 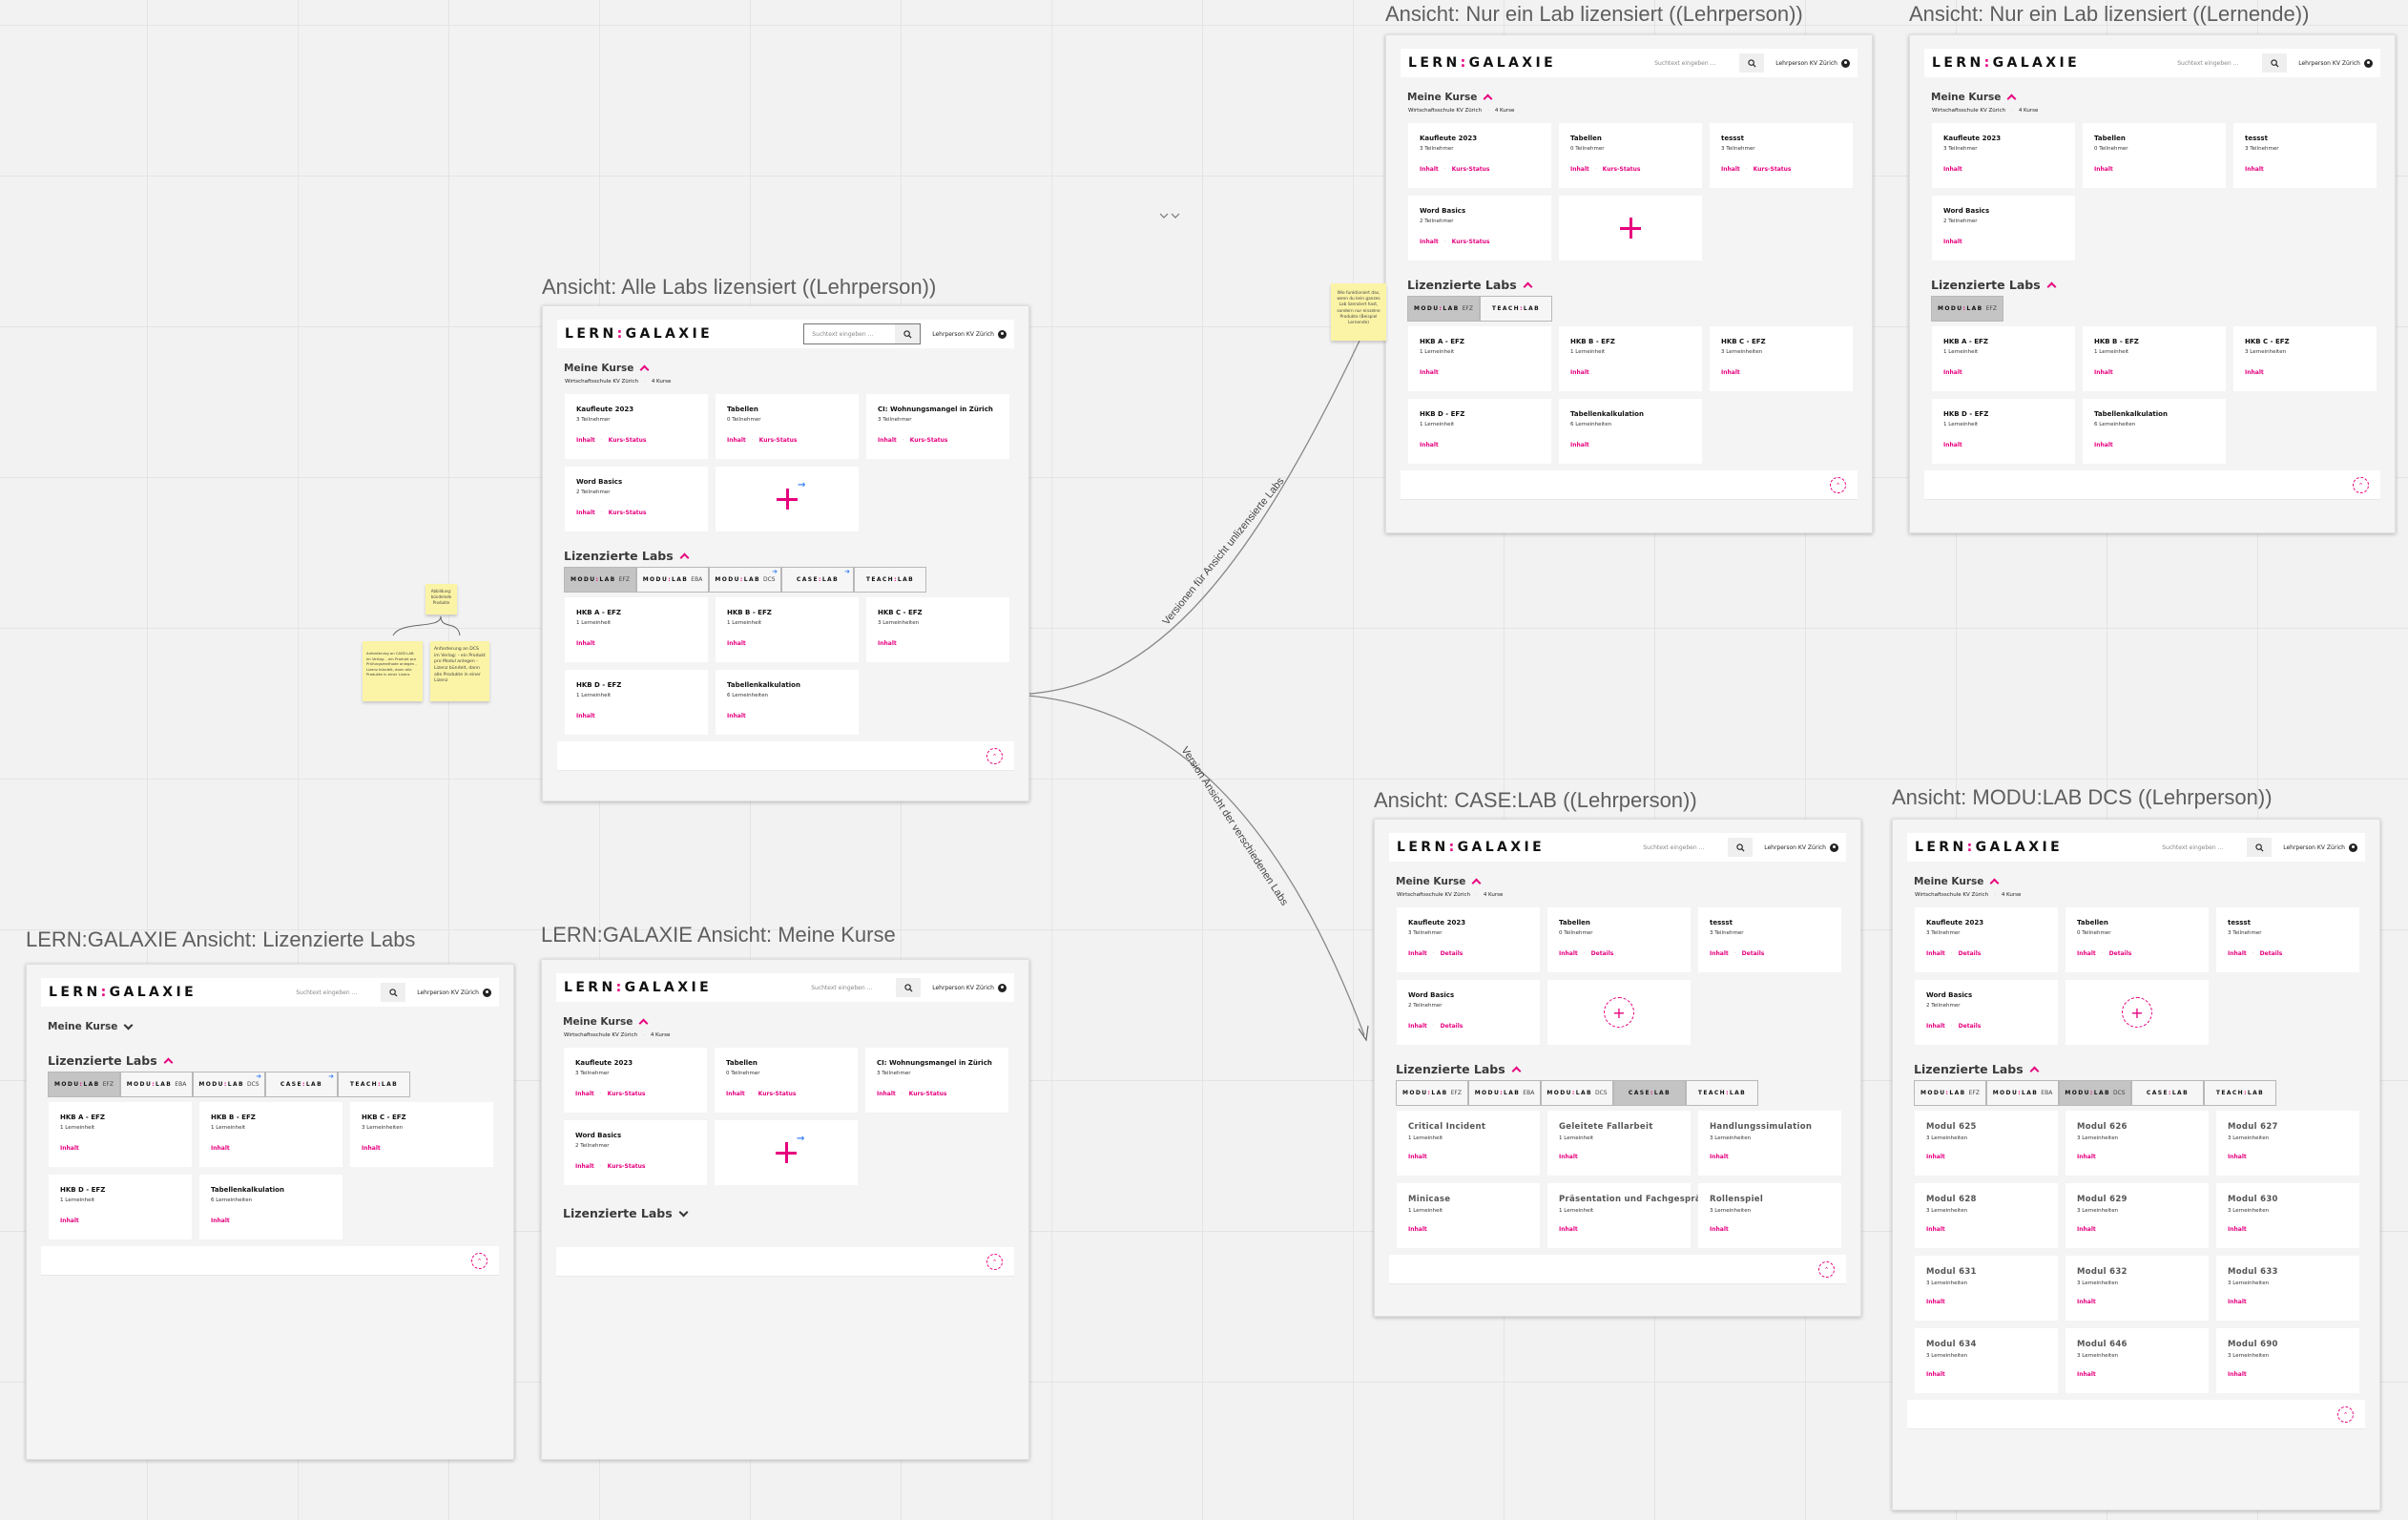 I want to click on section-heading-lizenzierte-labs: Lizenzierte Labs, so click(x=2155, y=285).